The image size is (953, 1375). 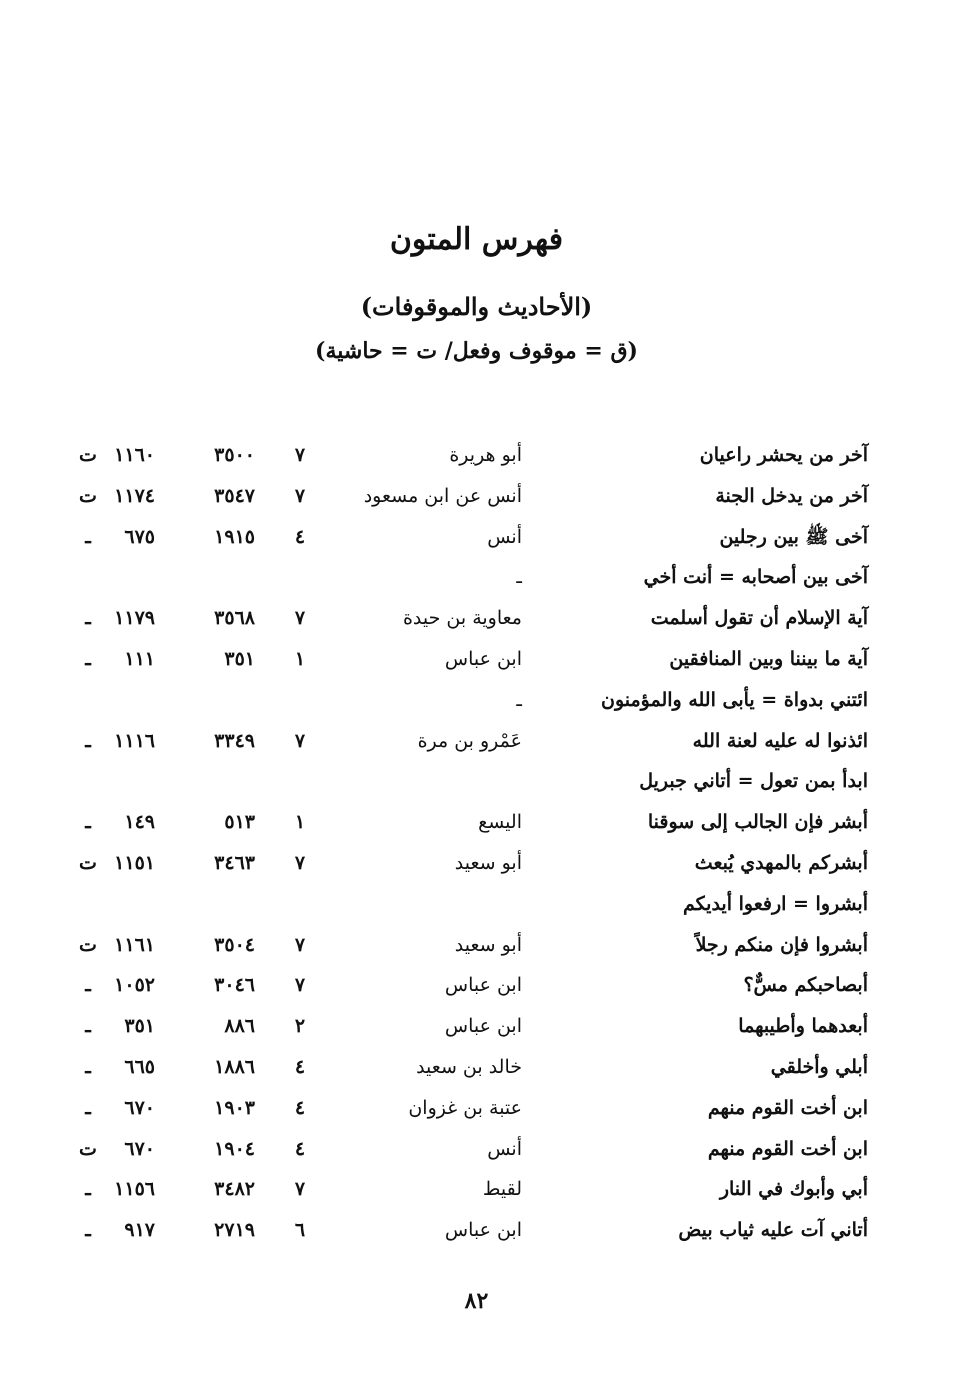 I want to click on narrator: أنس عن ابن مسعود, so click(x=442, y=495).